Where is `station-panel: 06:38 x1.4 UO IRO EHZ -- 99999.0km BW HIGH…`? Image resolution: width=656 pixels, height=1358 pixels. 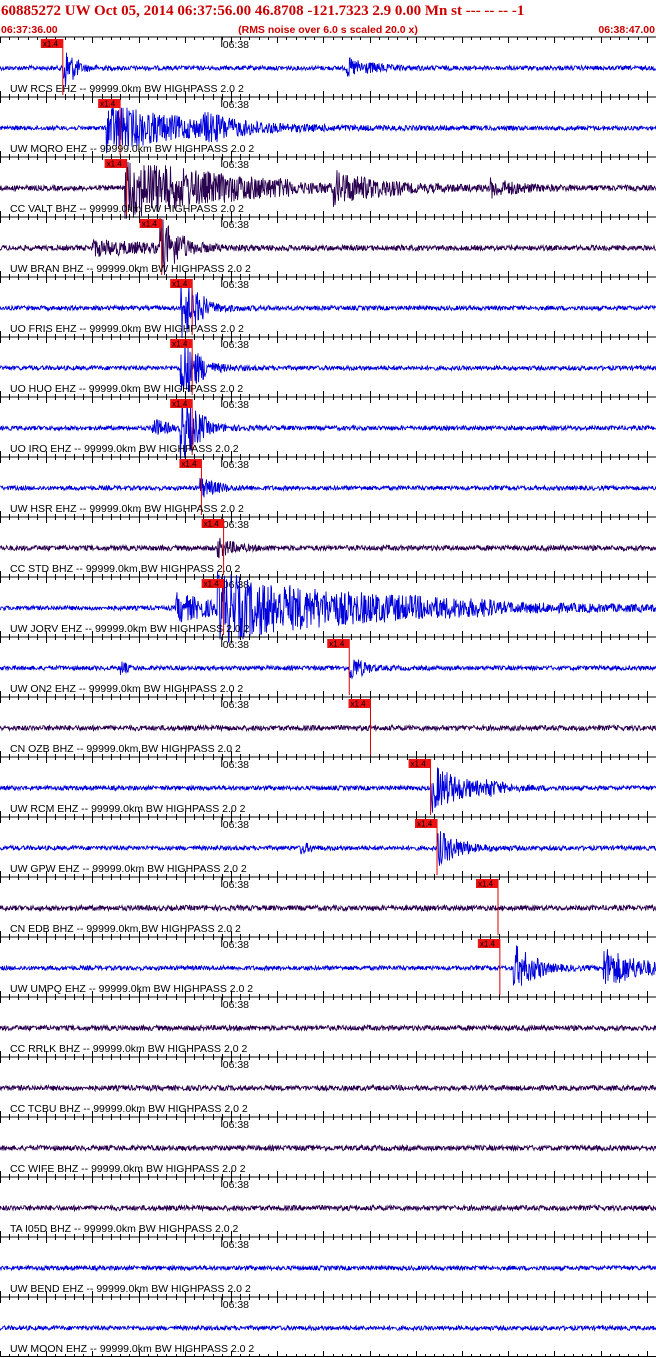
station-panel: 06:38 x1.4 UO IRO EHZ -- 99999.0km BW HIGH… is located at coordinates (328, 430).